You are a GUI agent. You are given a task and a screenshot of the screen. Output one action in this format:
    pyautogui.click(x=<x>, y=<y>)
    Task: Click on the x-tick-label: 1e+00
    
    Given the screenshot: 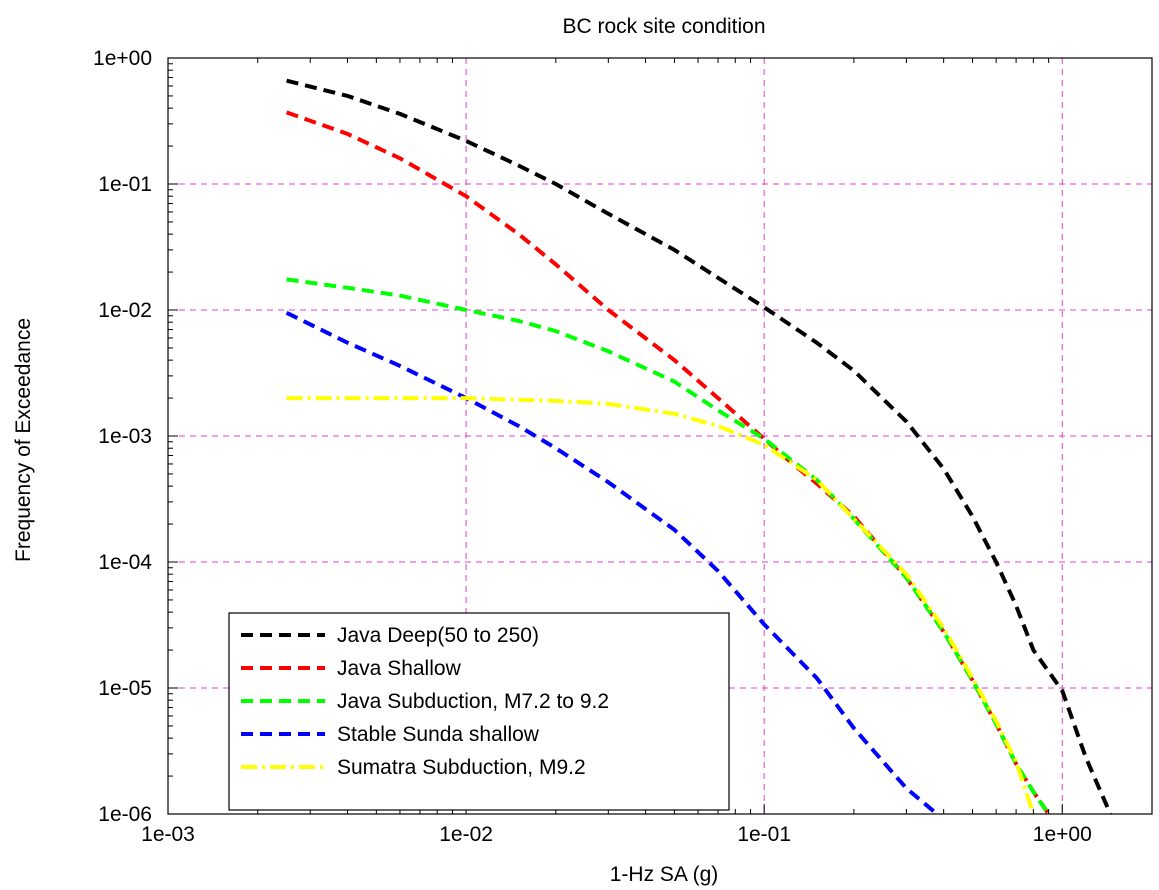 What is the action you would take?
    pyautogui.click(x=1062, y=834)
    